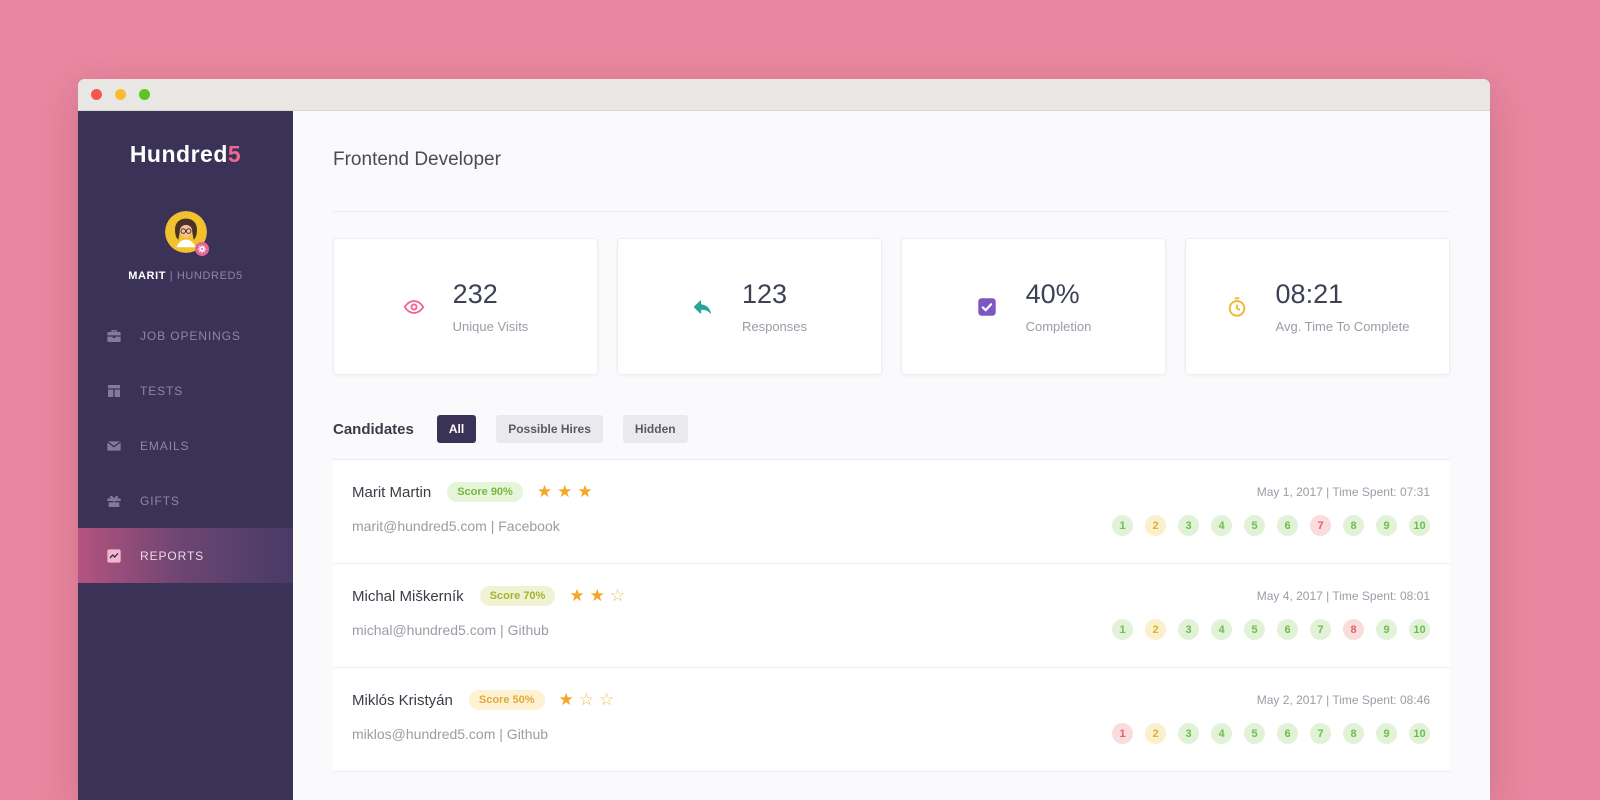 Image resolution: width=1600 pixels, height=800 pixels. I want to click on avatar, so click(186, 233).